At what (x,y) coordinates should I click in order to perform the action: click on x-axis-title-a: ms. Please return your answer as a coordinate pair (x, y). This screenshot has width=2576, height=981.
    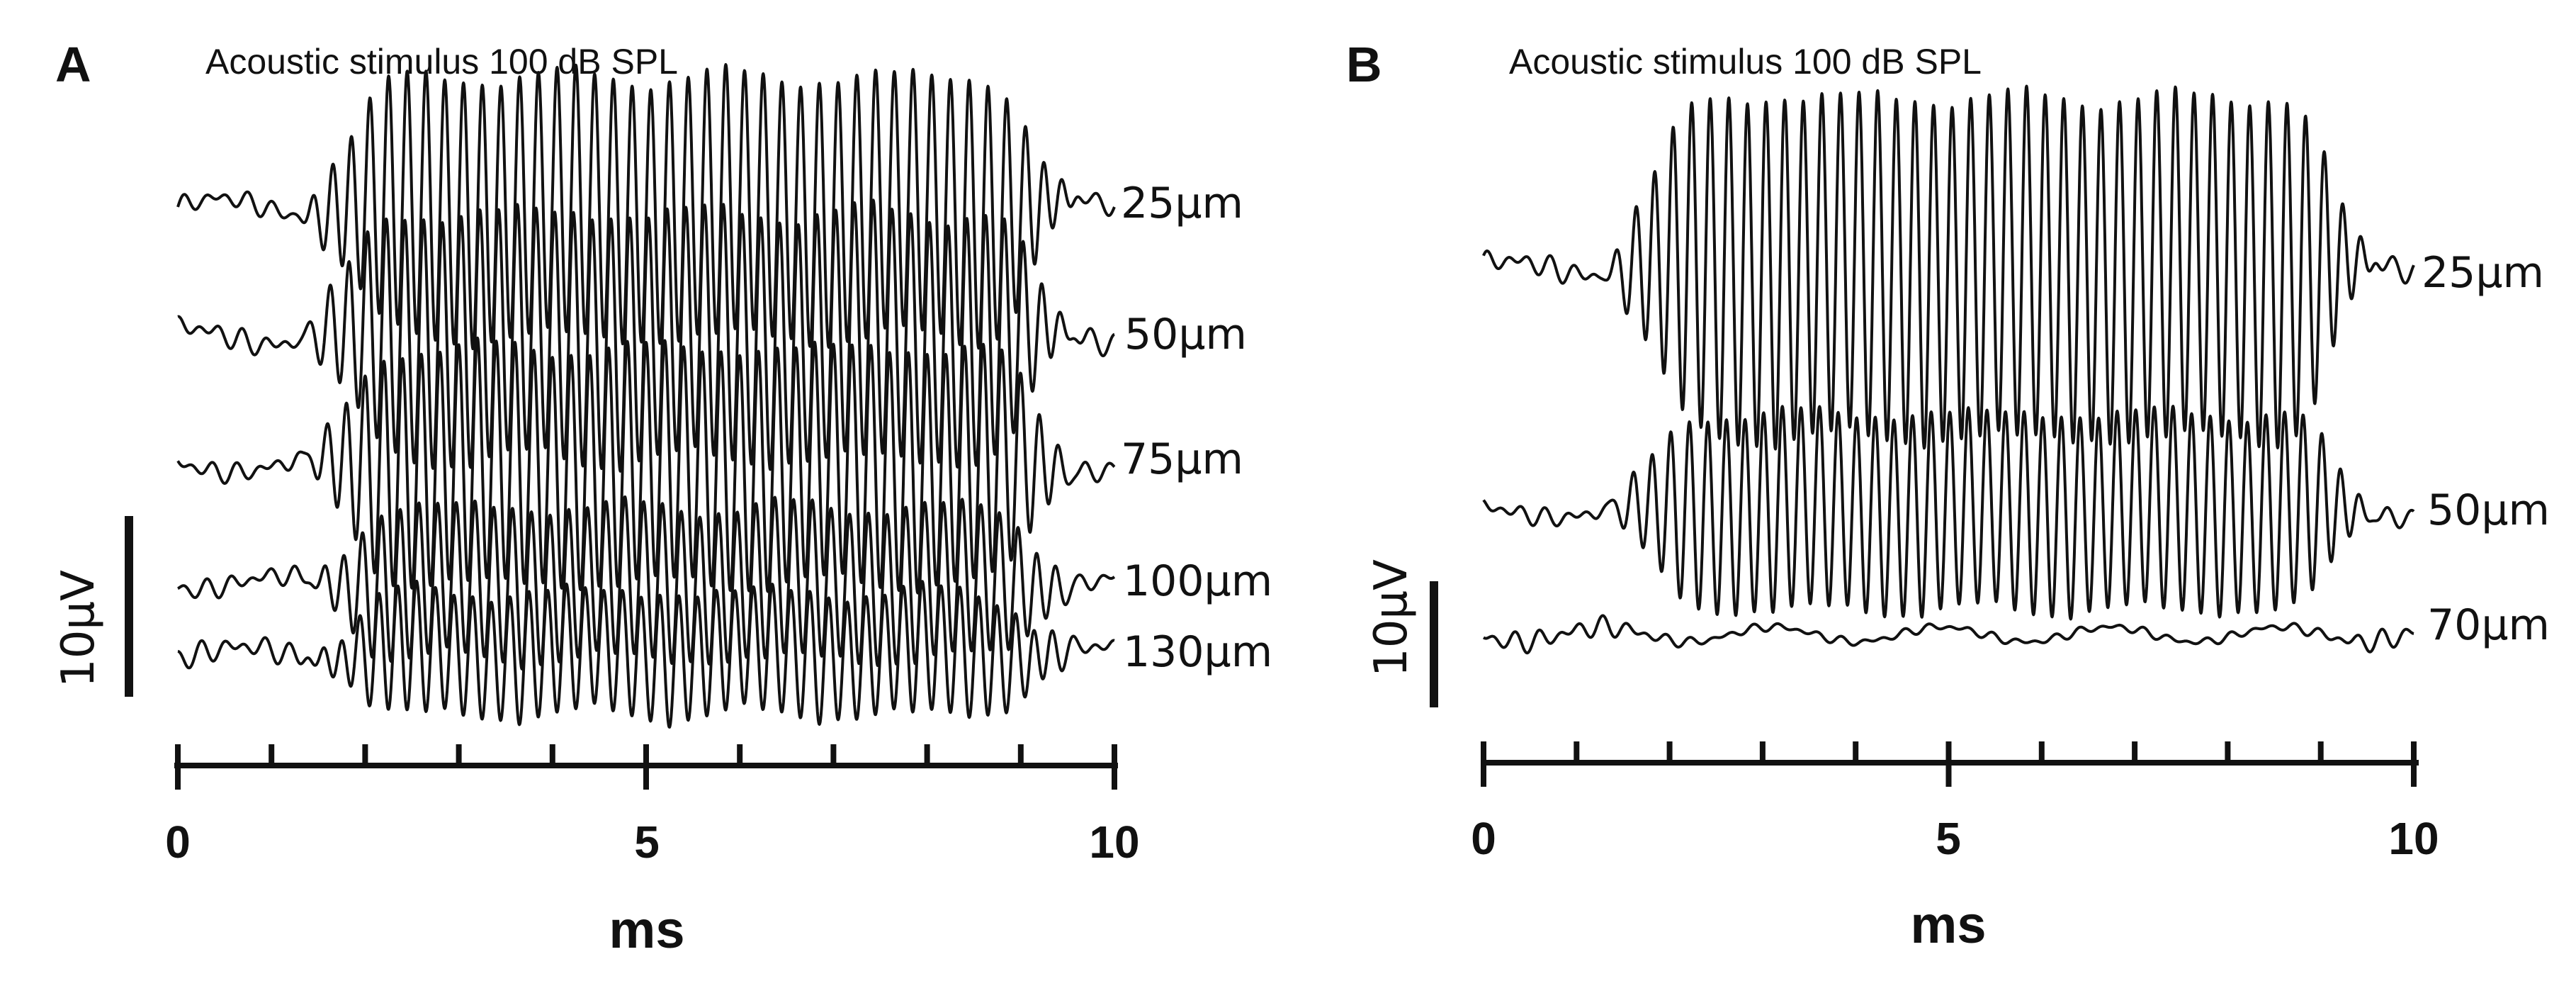
    Looking at the image, I should click on (647, 929).